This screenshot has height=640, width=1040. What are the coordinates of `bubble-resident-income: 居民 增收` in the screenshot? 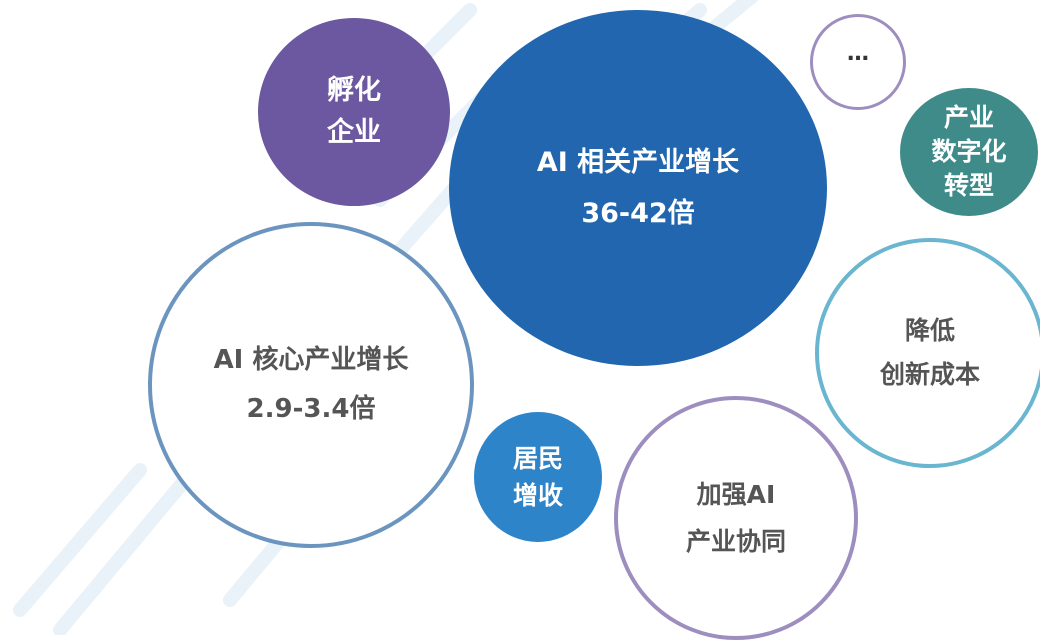 It's located at (538, 477).